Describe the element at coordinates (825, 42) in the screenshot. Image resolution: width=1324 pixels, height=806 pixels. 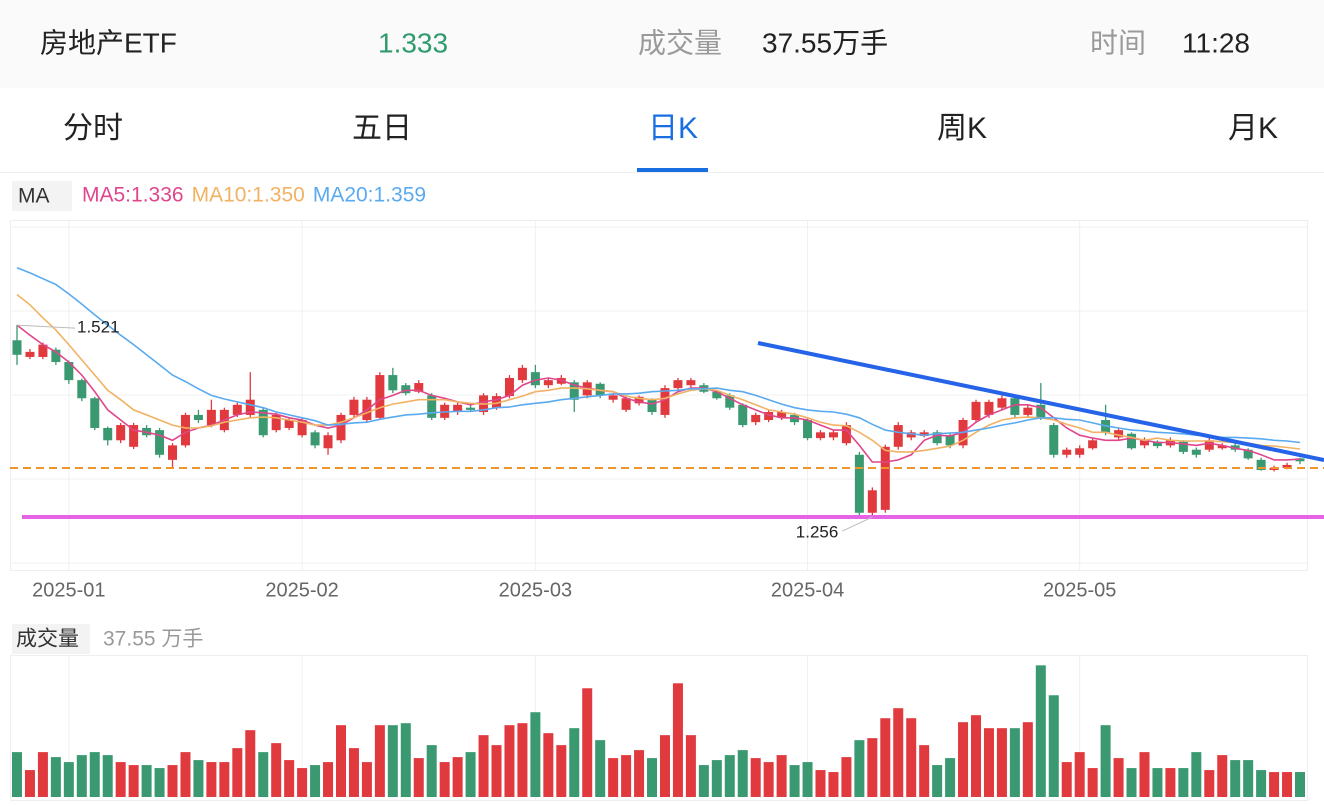
I see `volume: 37.55万手` at that location.